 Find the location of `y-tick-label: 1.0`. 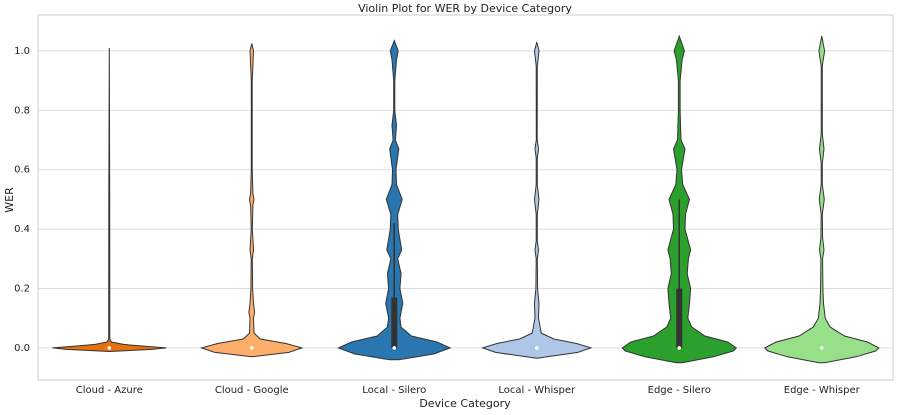

y-tick-label: 1.0 is located at coordinates (22, 51).